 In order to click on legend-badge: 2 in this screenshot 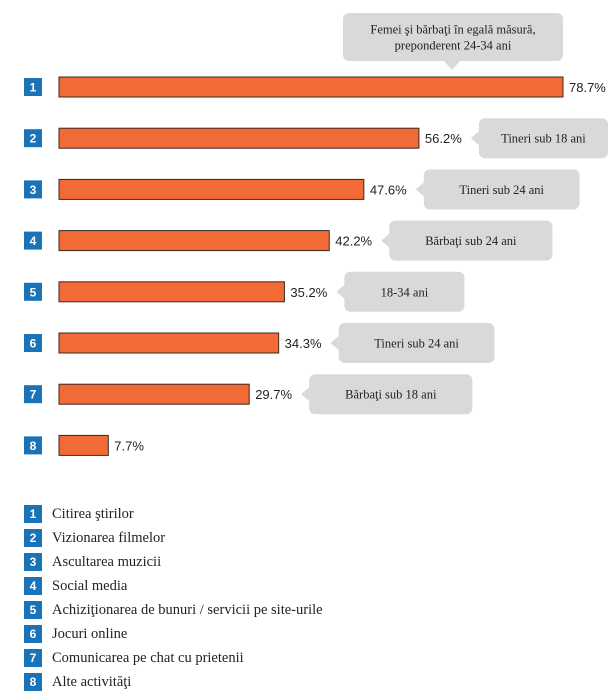, I will do `click(33, 538)`.